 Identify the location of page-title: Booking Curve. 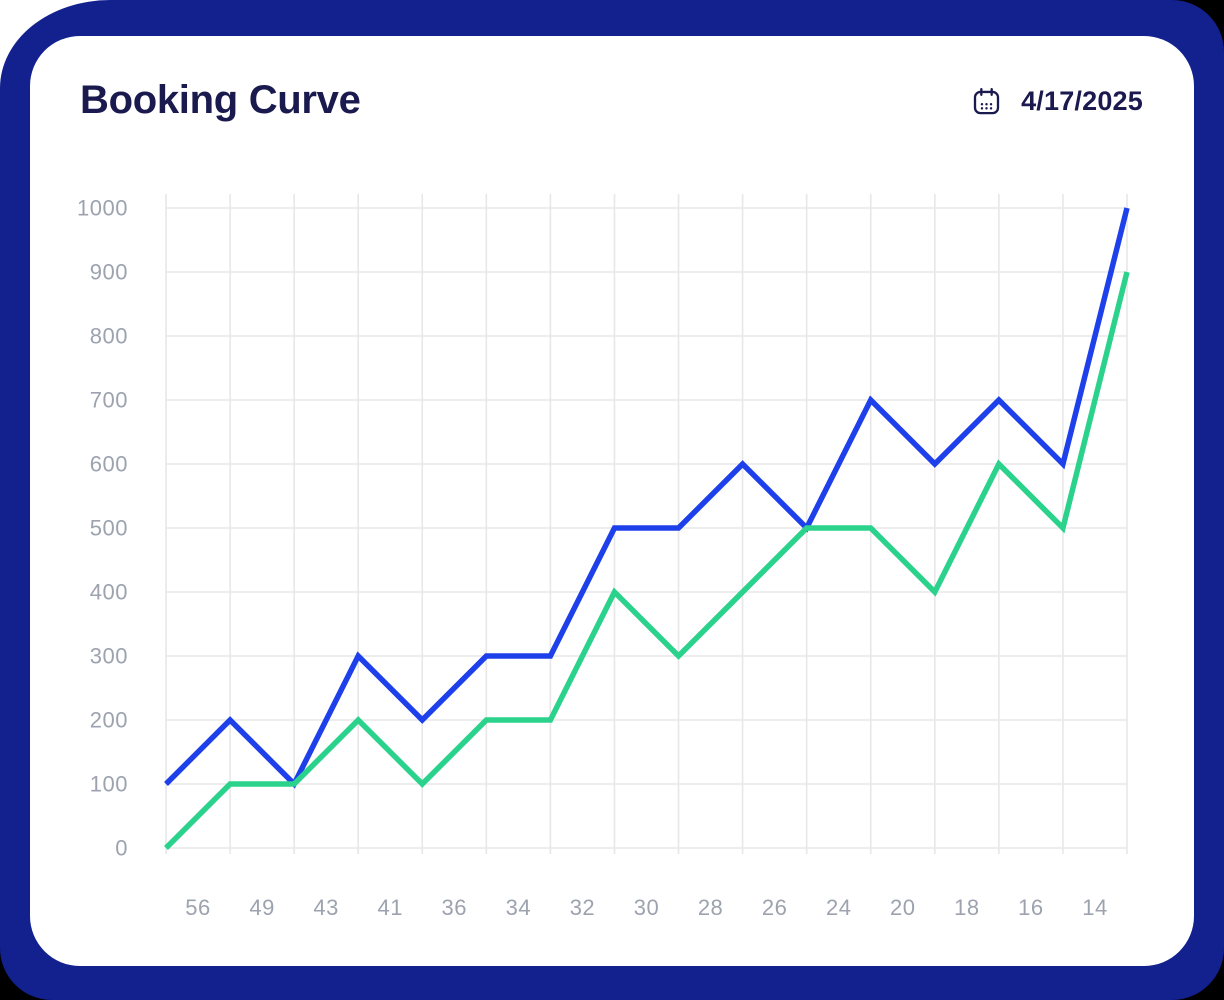
(220, 100).